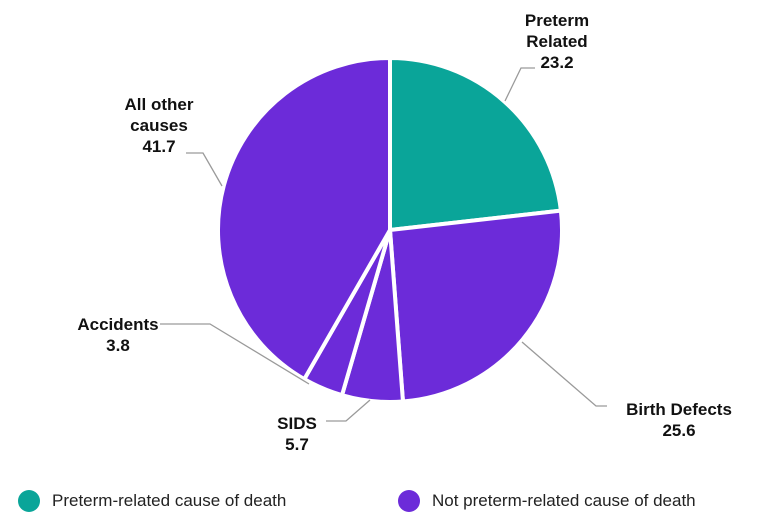  I want to click on legend-item-preterm-related: Preterm-related cause of death, so click(152, 501).